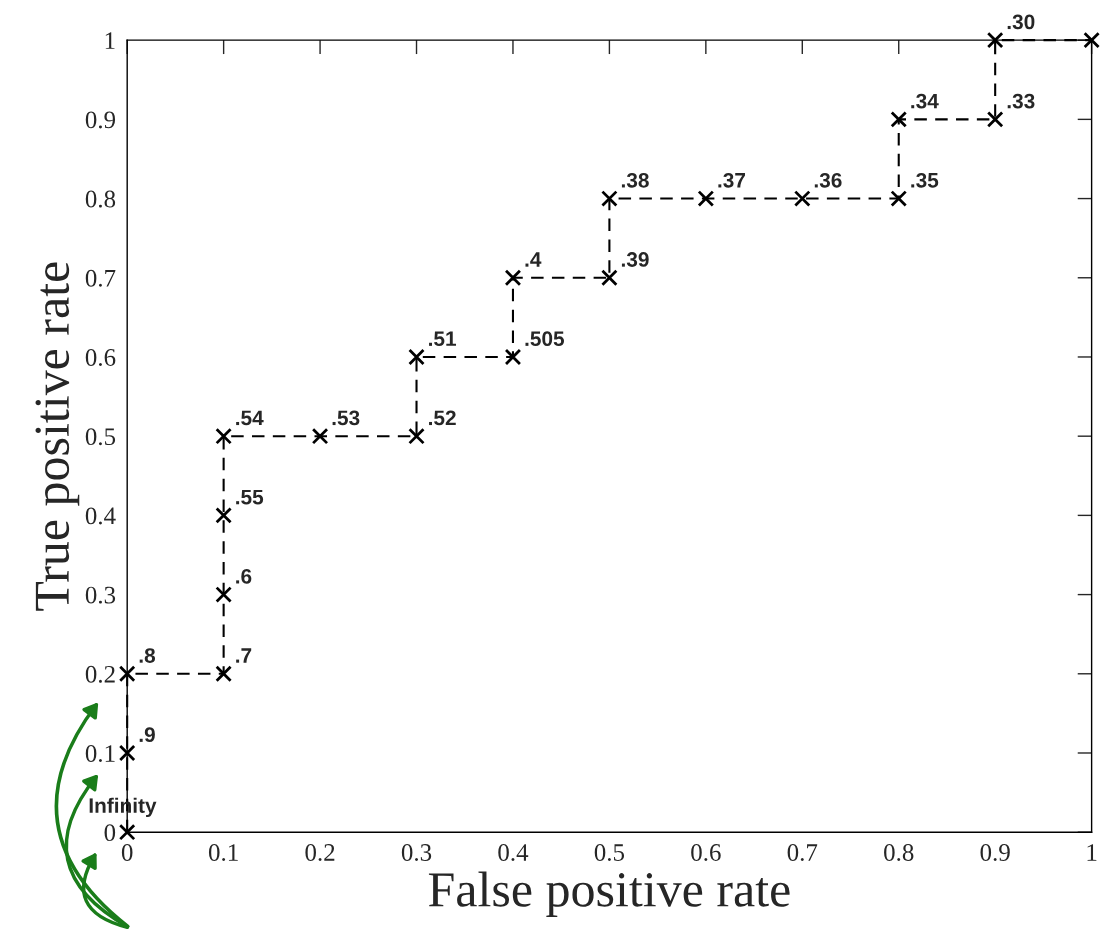  Describe the element at coordinates (250, 418) in the screenshot. I see `annotation: .54` at that location.